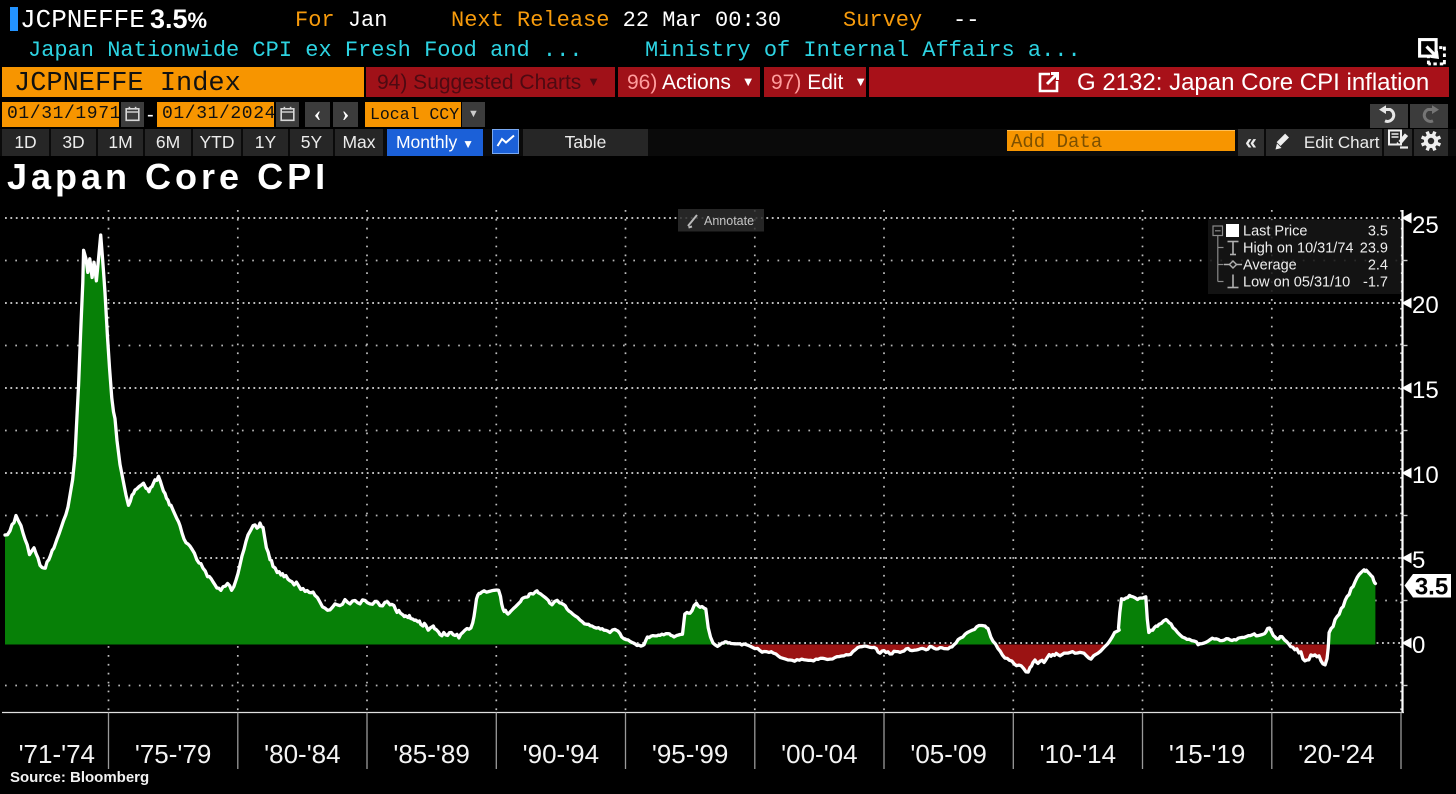 This screenshot has width=1456, height=794. What do you see at coordinates (173, 754) in the screenshot?
I see `svg-text: '75-'79` at bounding box center [173, 754].